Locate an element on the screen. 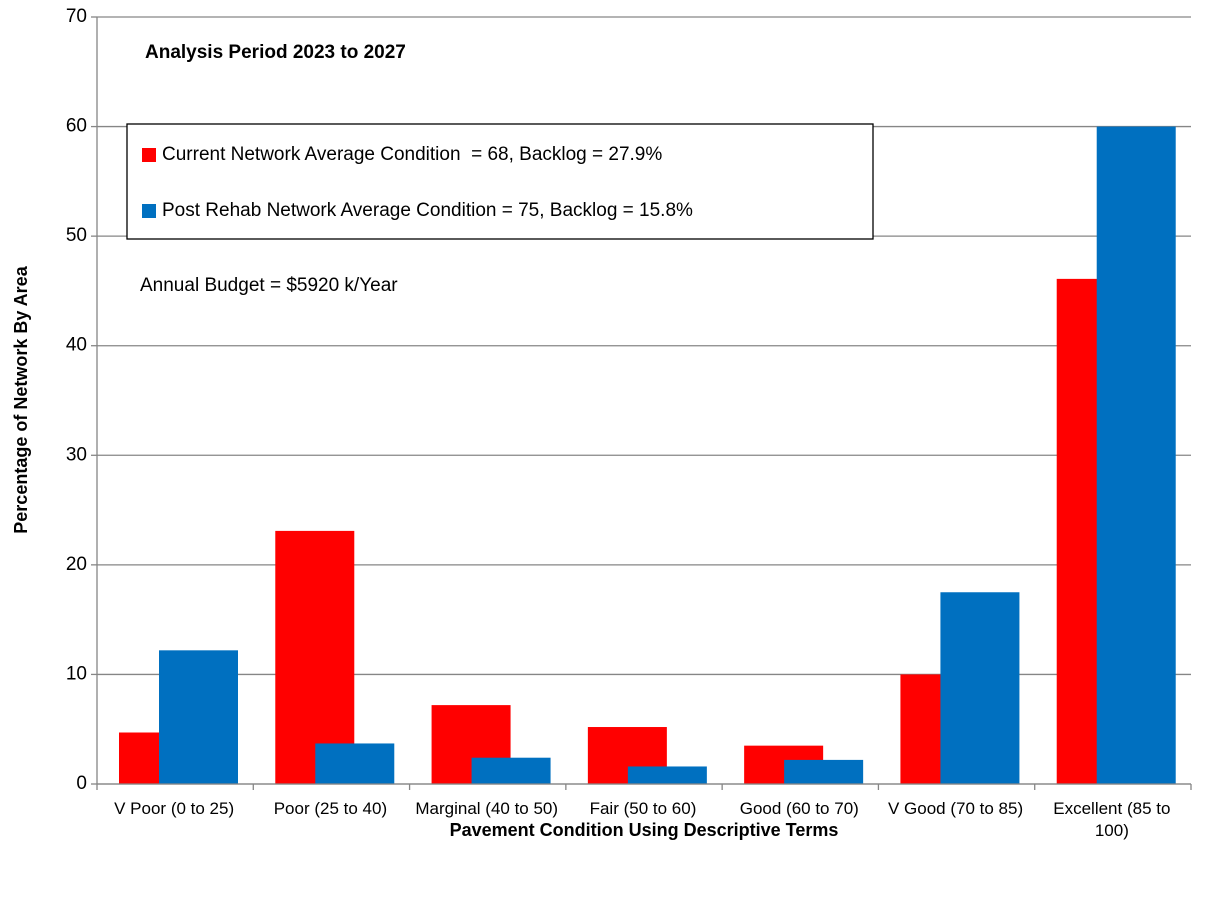 This screenshot has height=899, width=1212. x-tick-label: V Poor (0 to 25) is located at coordinates (174, 808).